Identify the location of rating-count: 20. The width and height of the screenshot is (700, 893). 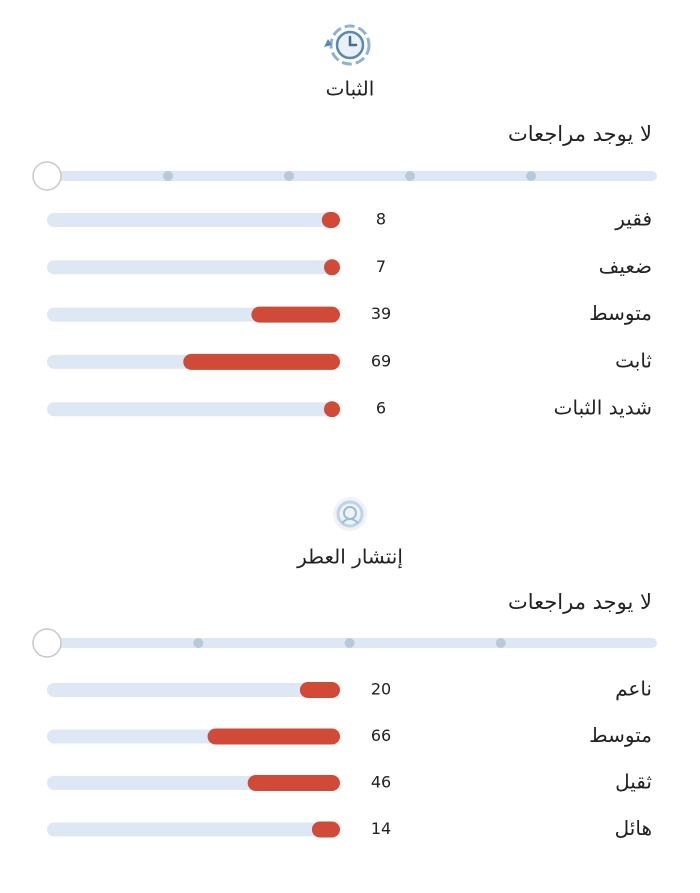
(381, 689).